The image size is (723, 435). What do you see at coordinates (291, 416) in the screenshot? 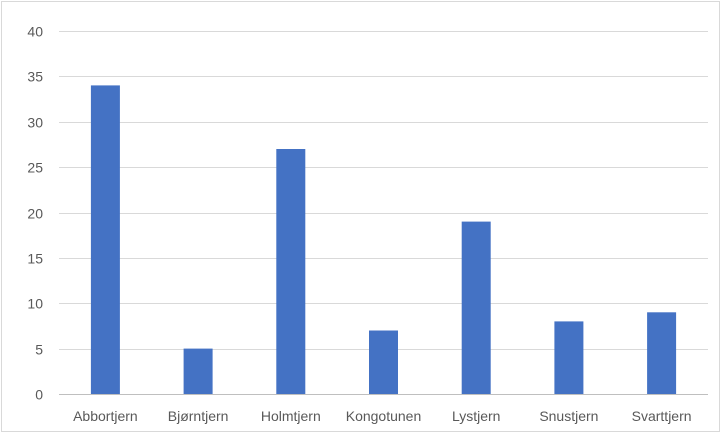
I see `x-tick-label: Holmtjern` at bounding box center [291, 416].